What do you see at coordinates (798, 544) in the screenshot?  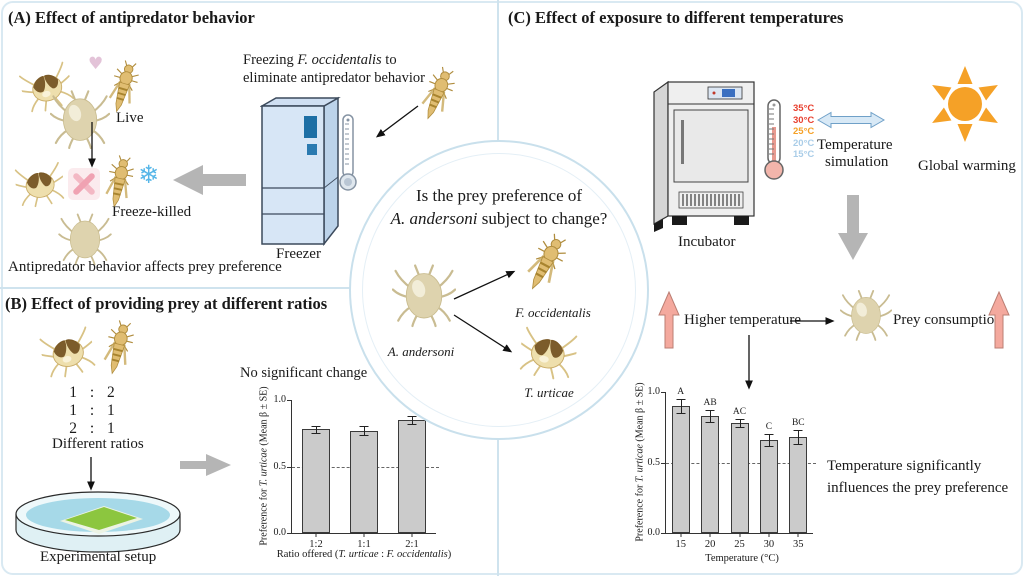 I see `x-tick-label: 35` at bounding box center [798, 544].